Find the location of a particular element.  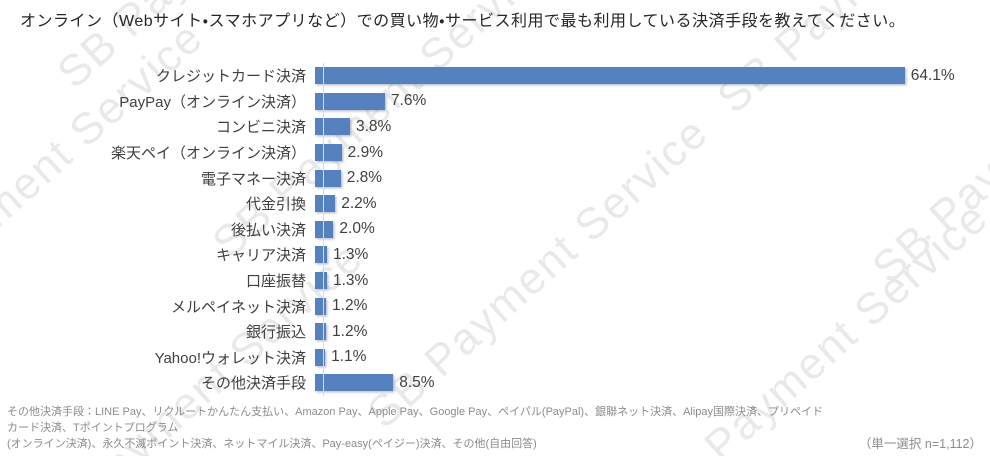

bar-row: コンビニ決済 3.8% is located at coordinates (495, 127).